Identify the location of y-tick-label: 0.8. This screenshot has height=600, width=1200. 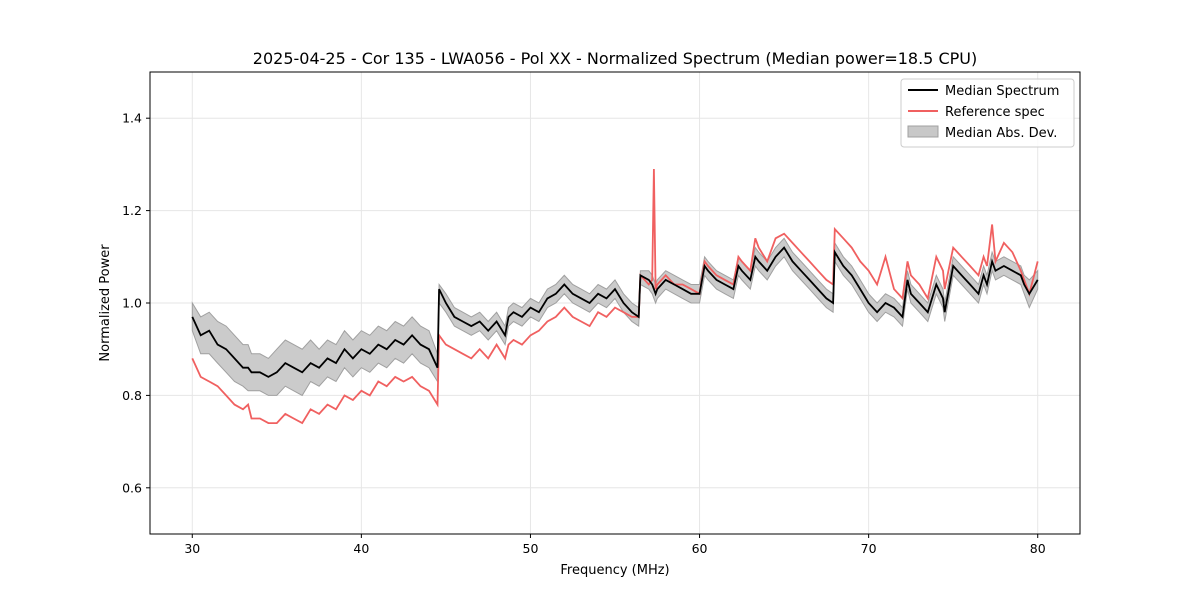
(132, 395).